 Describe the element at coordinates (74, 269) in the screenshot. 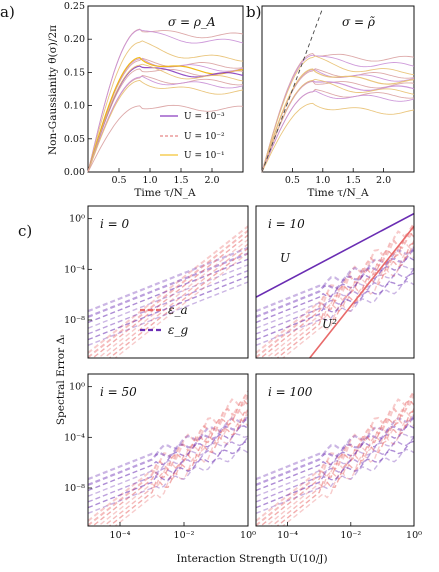

I see `c-ytick-label-0-1: 10⁻⁴` at that location.